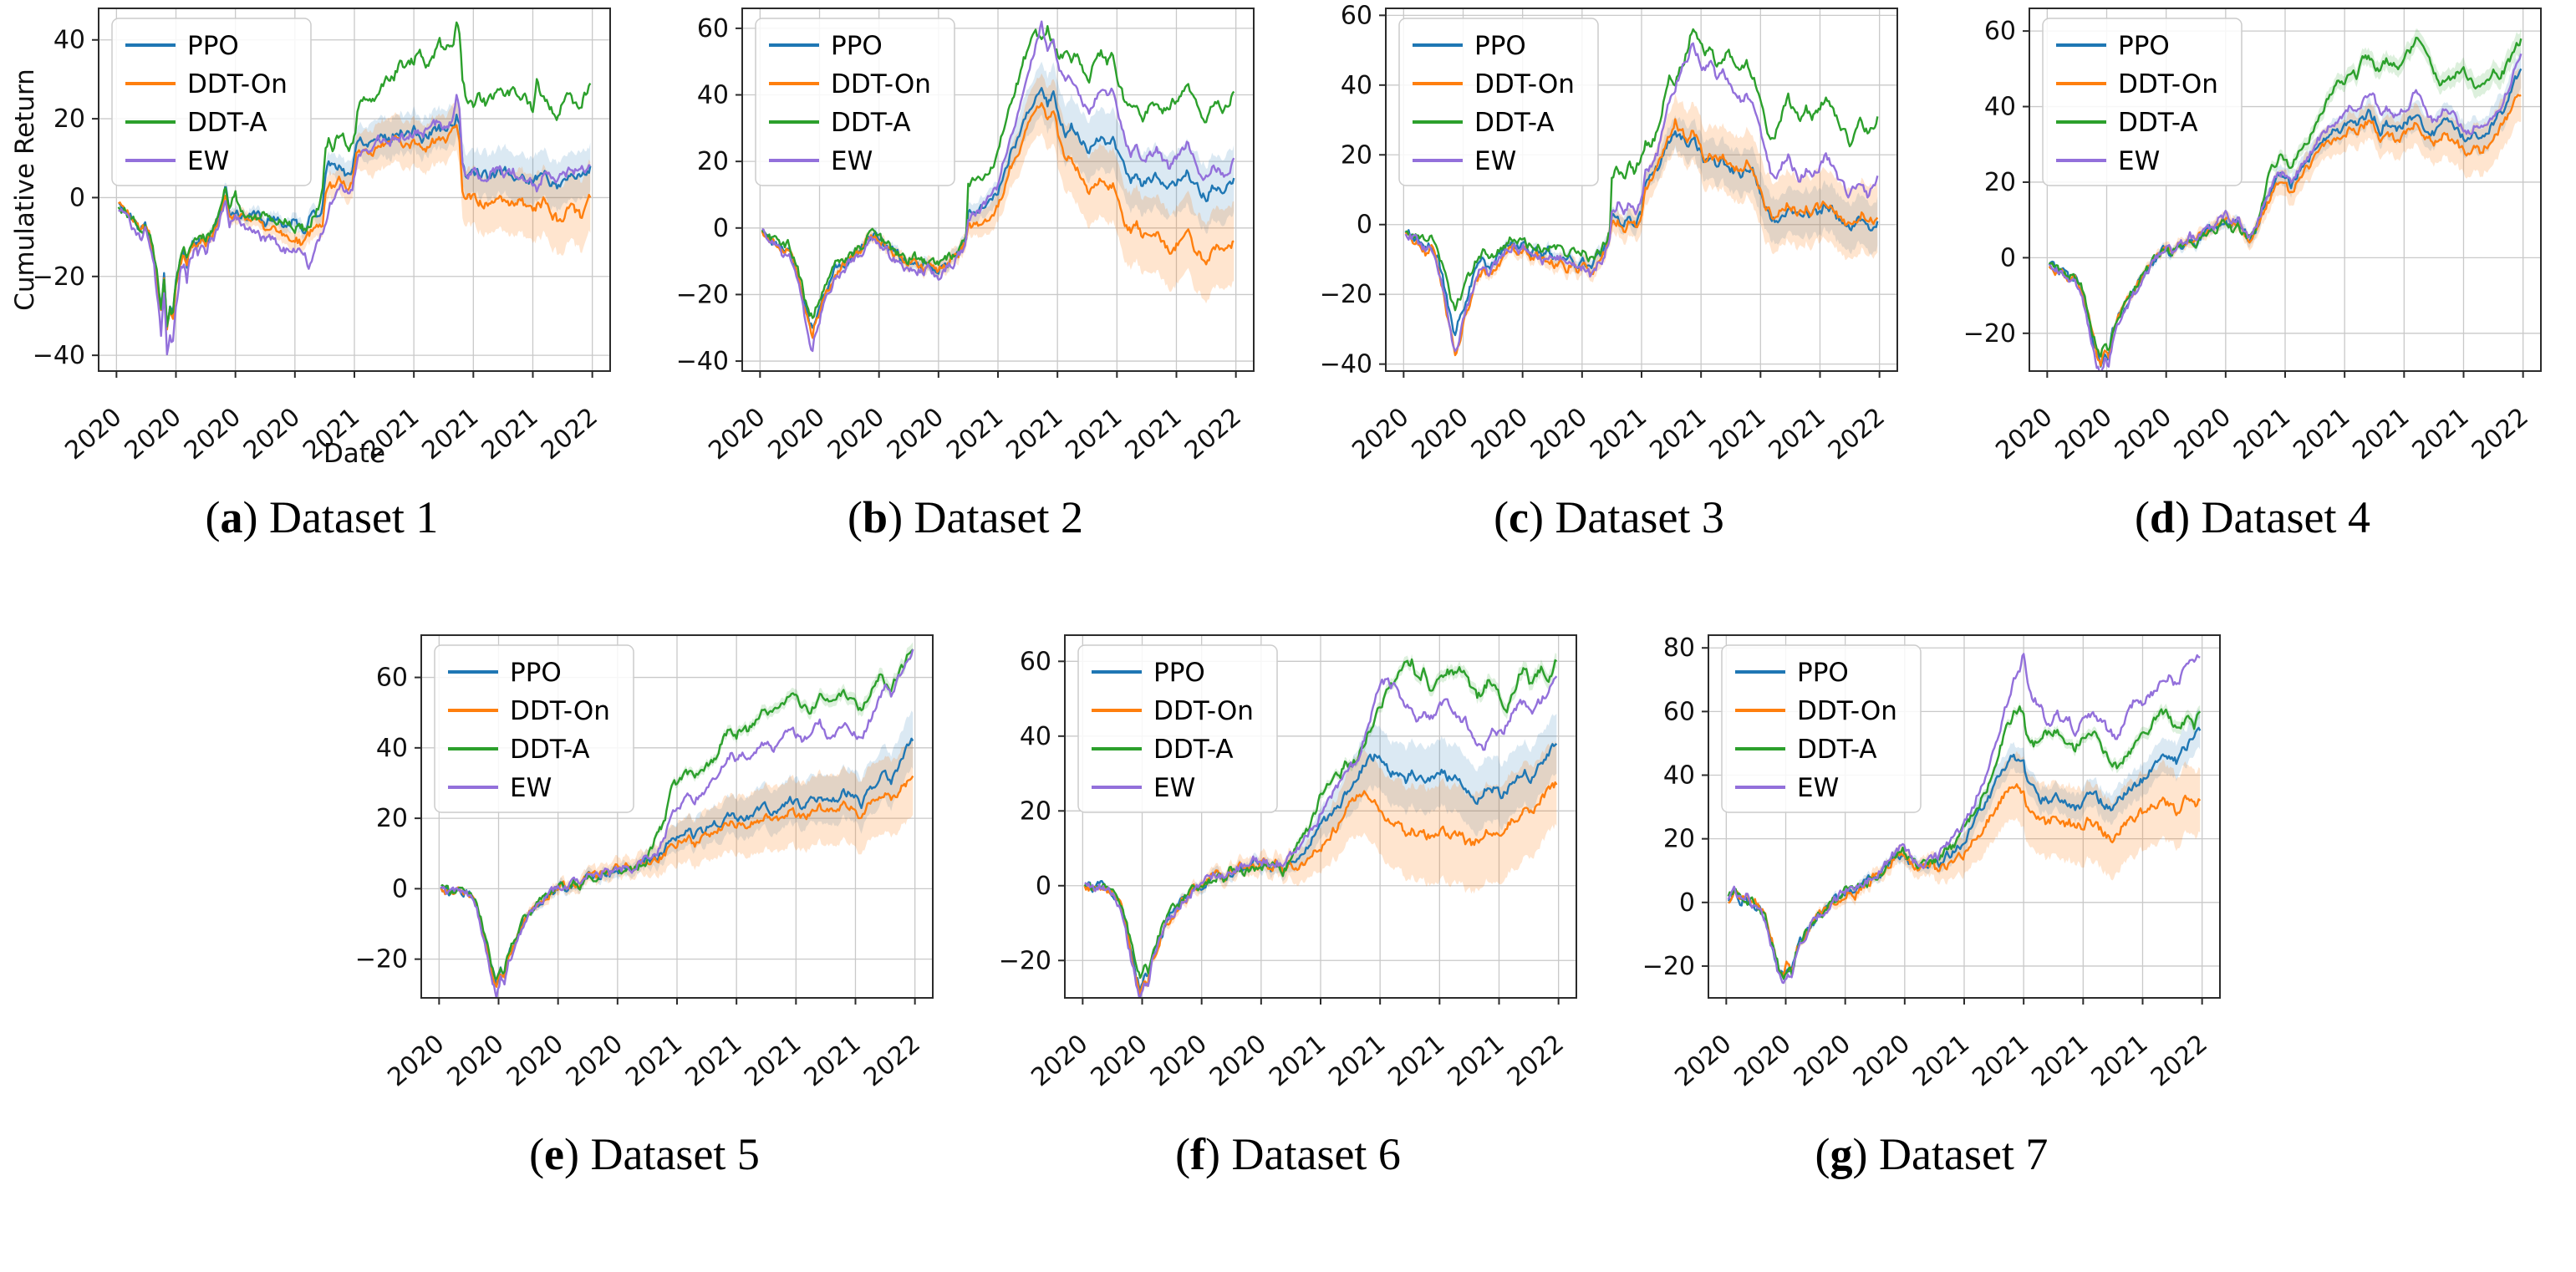  What do you see at coordinates (231, 517) in the screenshot?
I see `caption-letter: a` at bounding box center [231, 517].